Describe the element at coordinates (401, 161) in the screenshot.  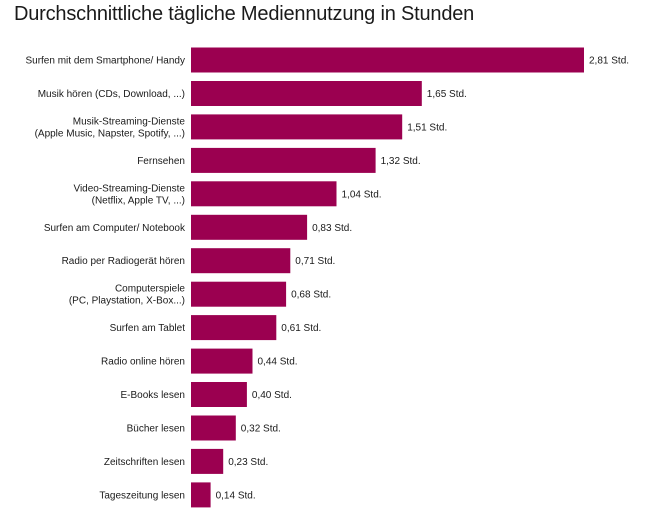
I see `value-label: 1,32 Std.` at that location.